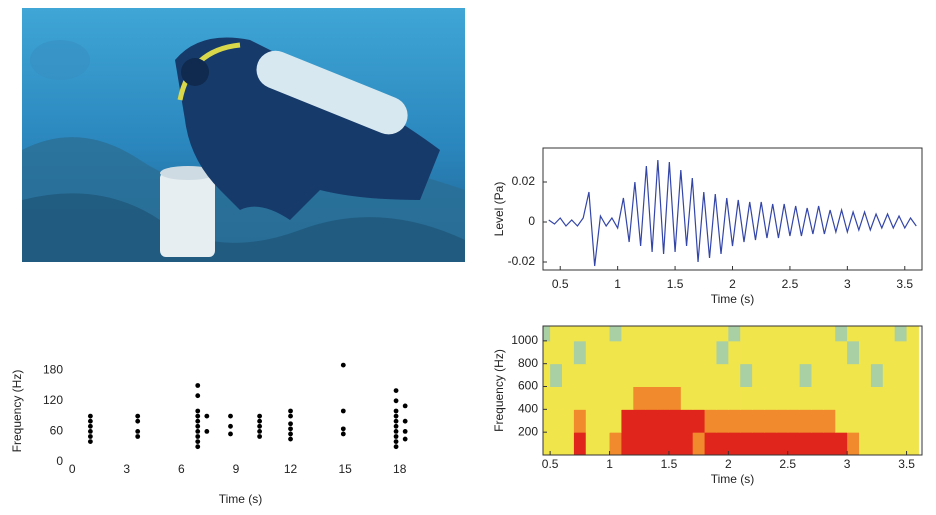 The image size is (936, 515). Describe the element at coordinates (528, 431) in the screenshot. I see `y-tick-label: 200` at that location.